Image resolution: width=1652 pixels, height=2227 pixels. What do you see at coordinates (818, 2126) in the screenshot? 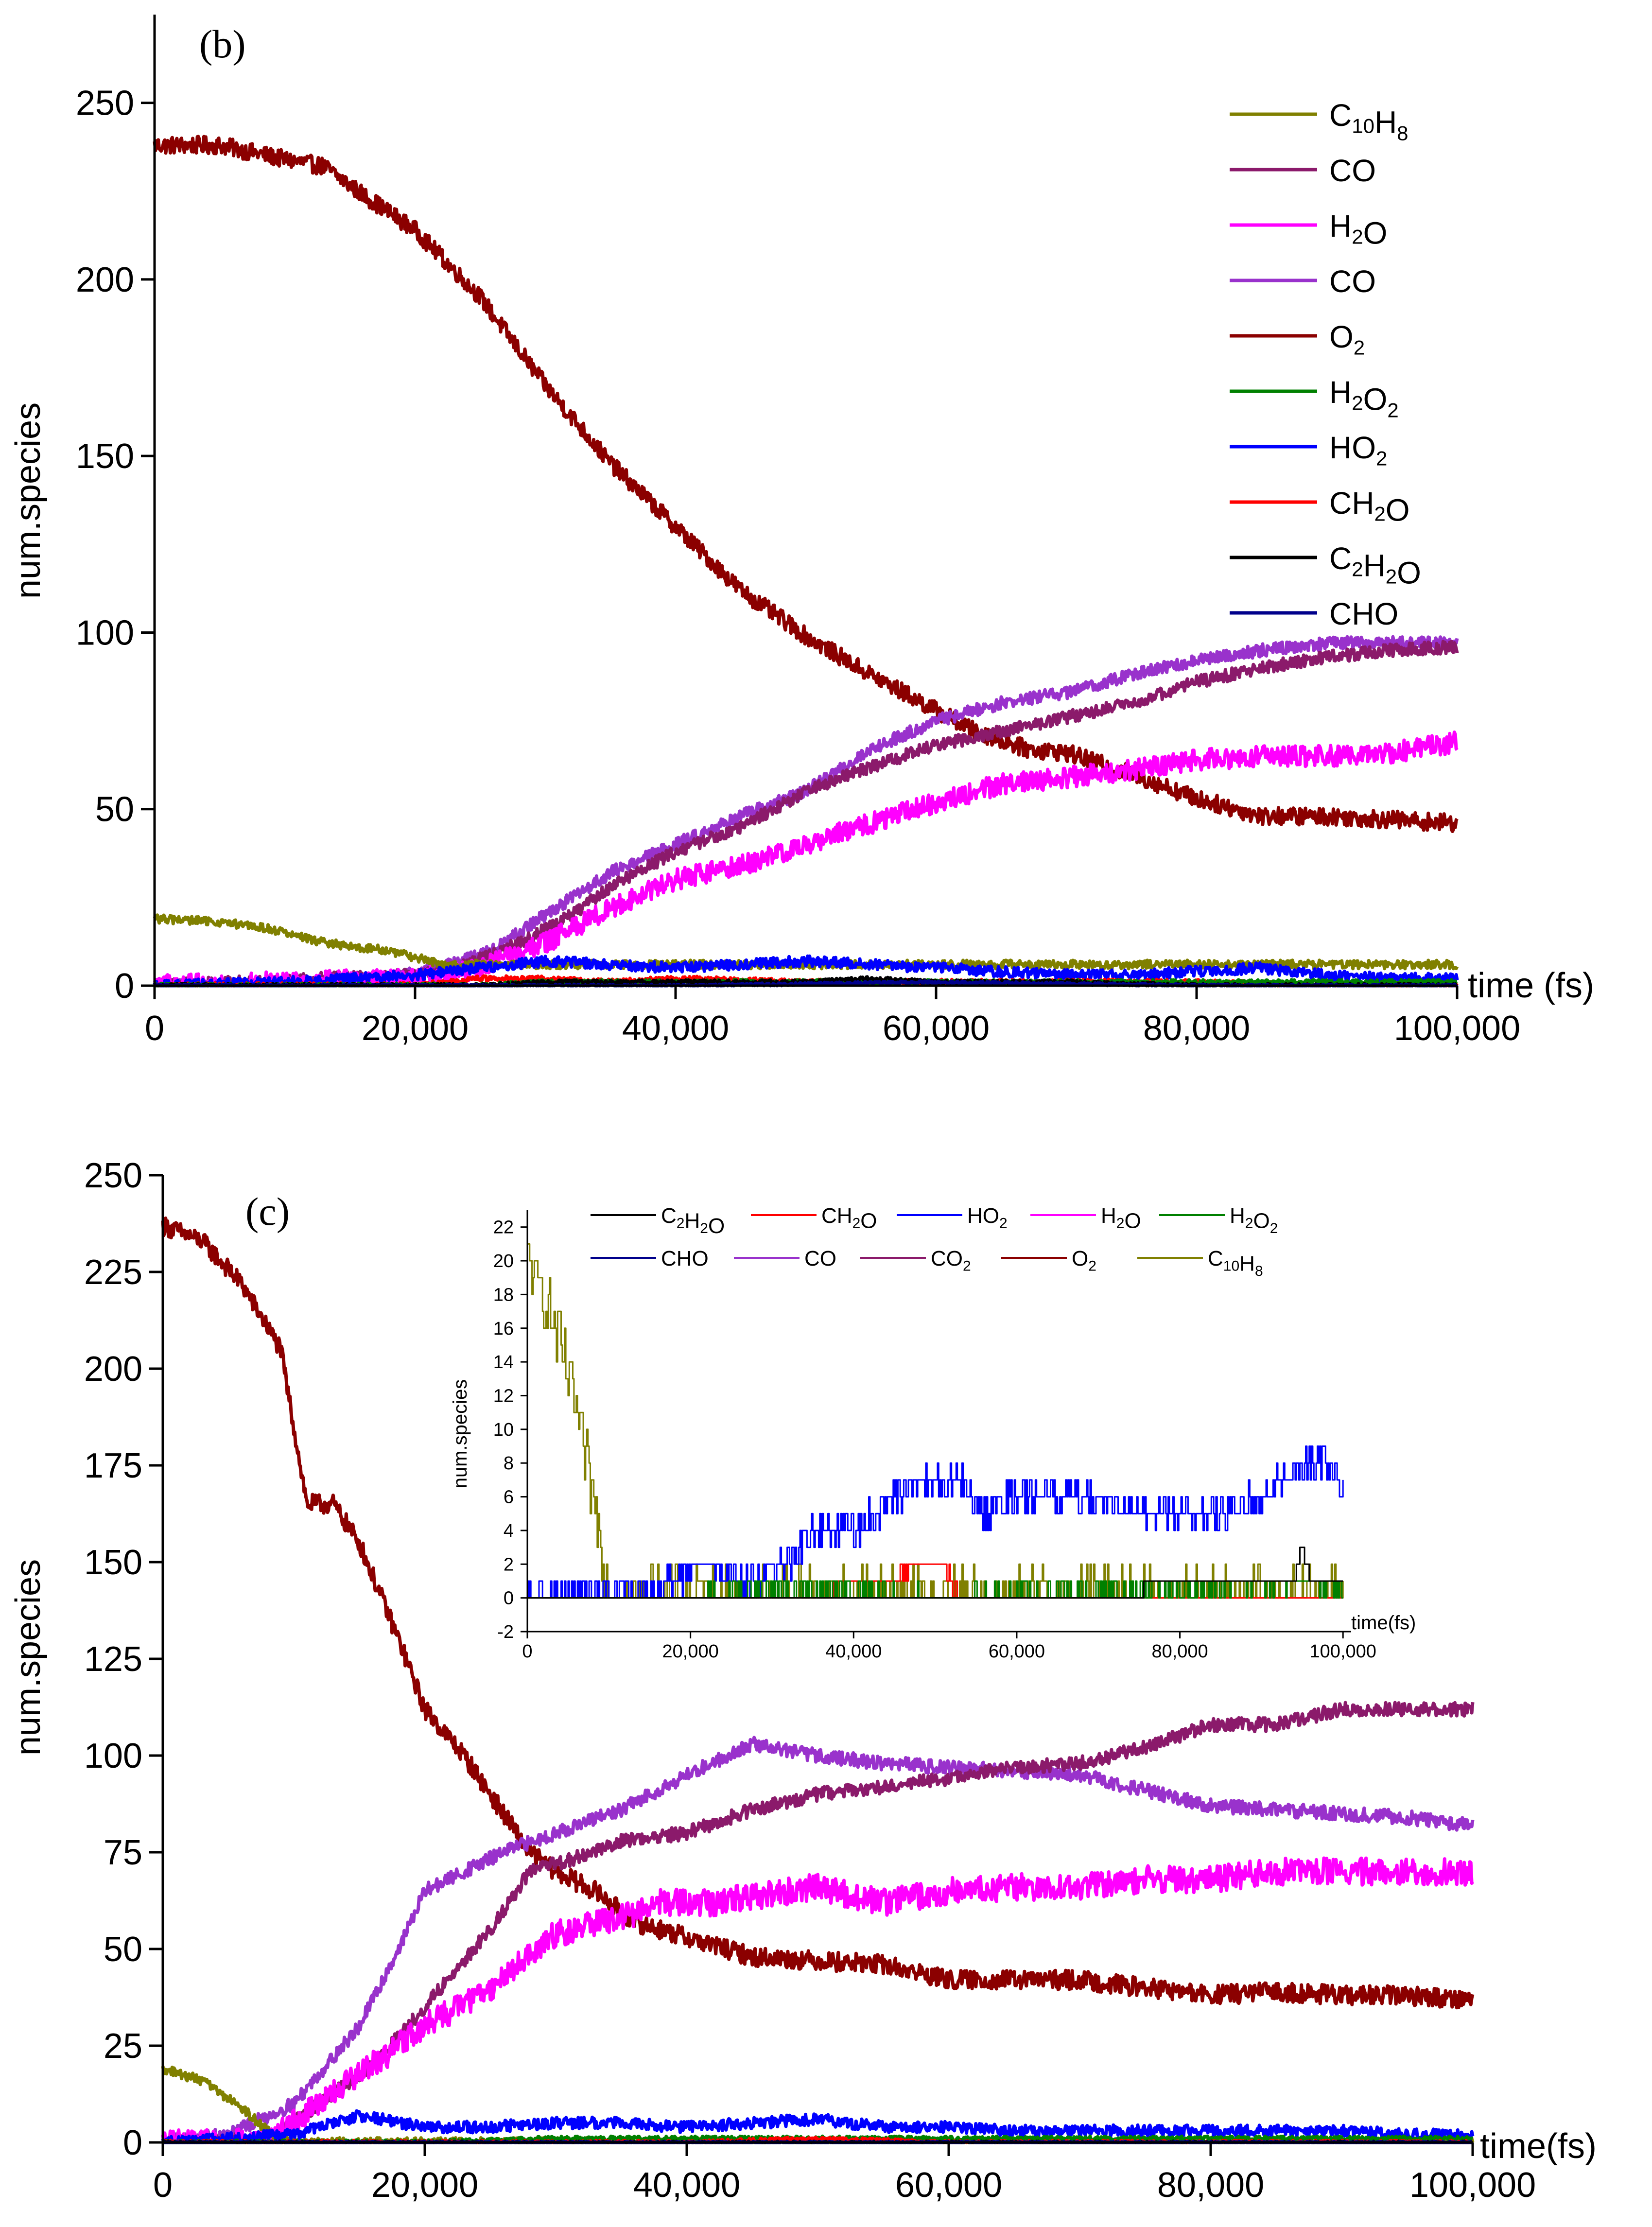
I see `series-line-c-HO2` at bounding box center [818, 2126].